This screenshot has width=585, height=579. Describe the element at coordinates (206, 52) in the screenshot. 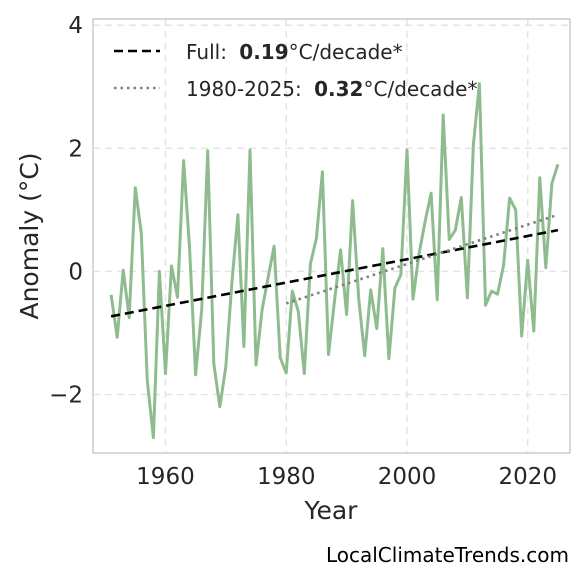

I see `legend-full-label: Full:` at that location.